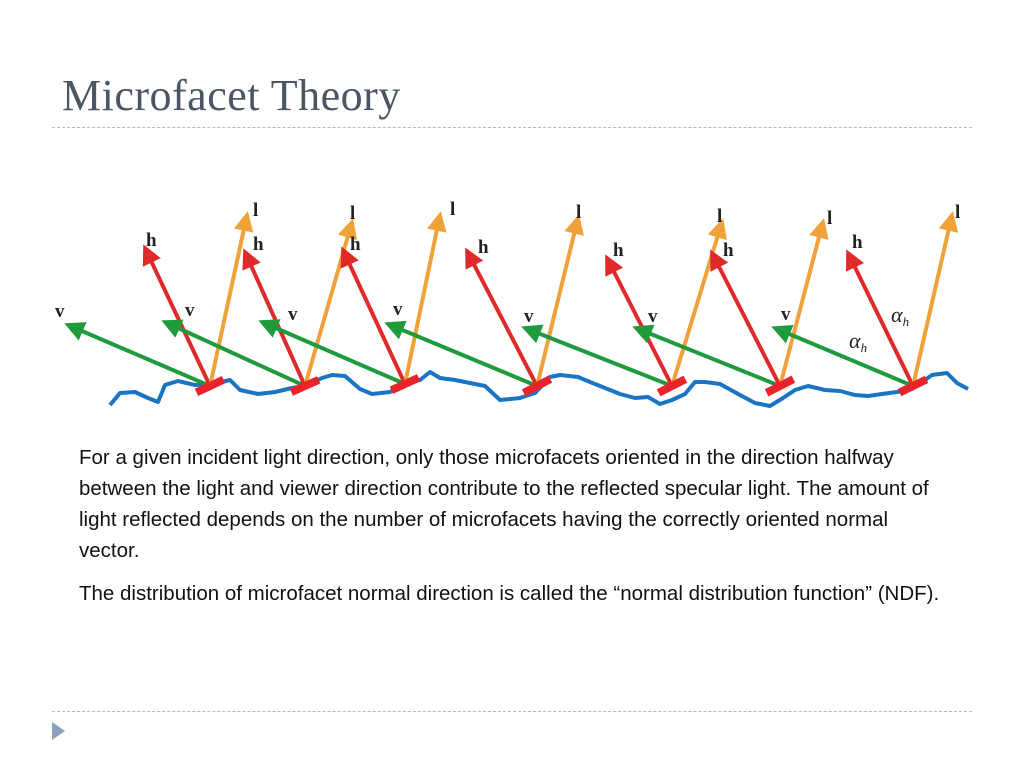  Describe the element at coordinates (512, 127) in the screenshot. I see `title-divider` at that location.